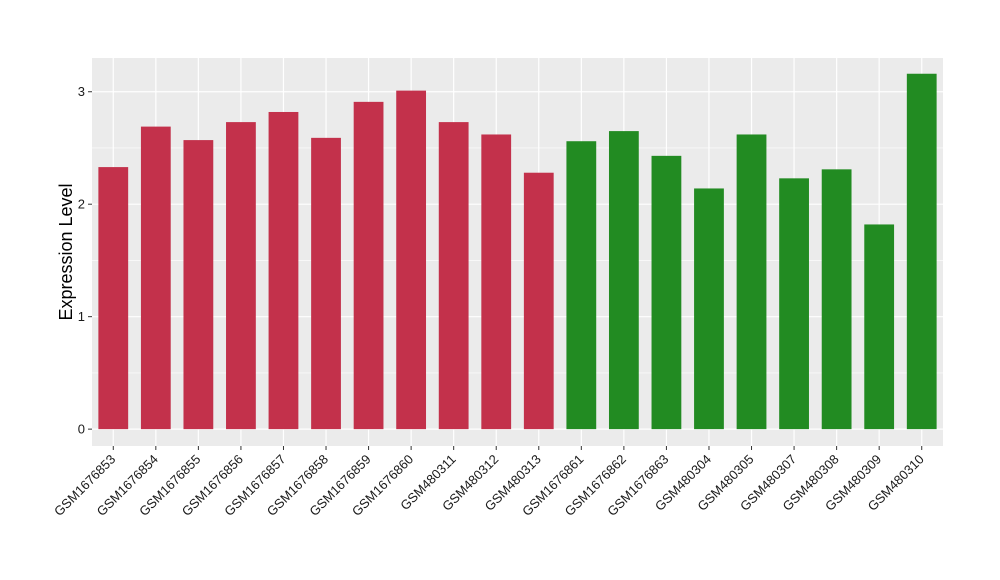 The image size is (1000, 580). What do you see at coordinates (921, 251) in the screenshot?
I see `bar-GSM480310` at bounding box center [921, 251].